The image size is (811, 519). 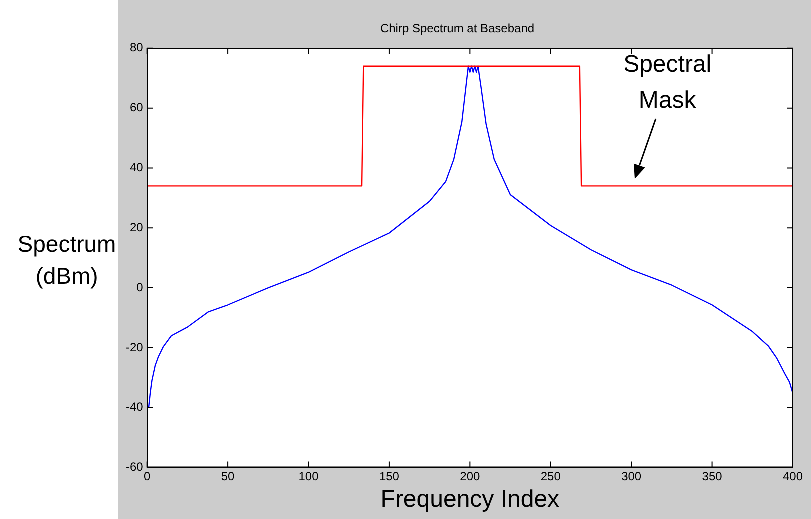 What do you see at coordinates (309, 476) in the screenshot?
I see `x-tick-label: 100` at bounding box center [309, 476].